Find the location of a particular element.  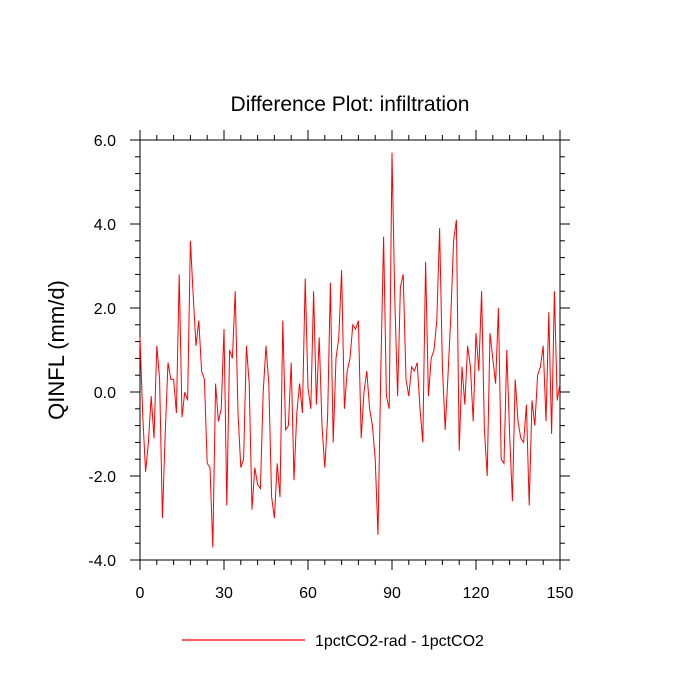

legend: 1pctCO2-rad - 1pctCO2 is located at coordinates (333, 641).